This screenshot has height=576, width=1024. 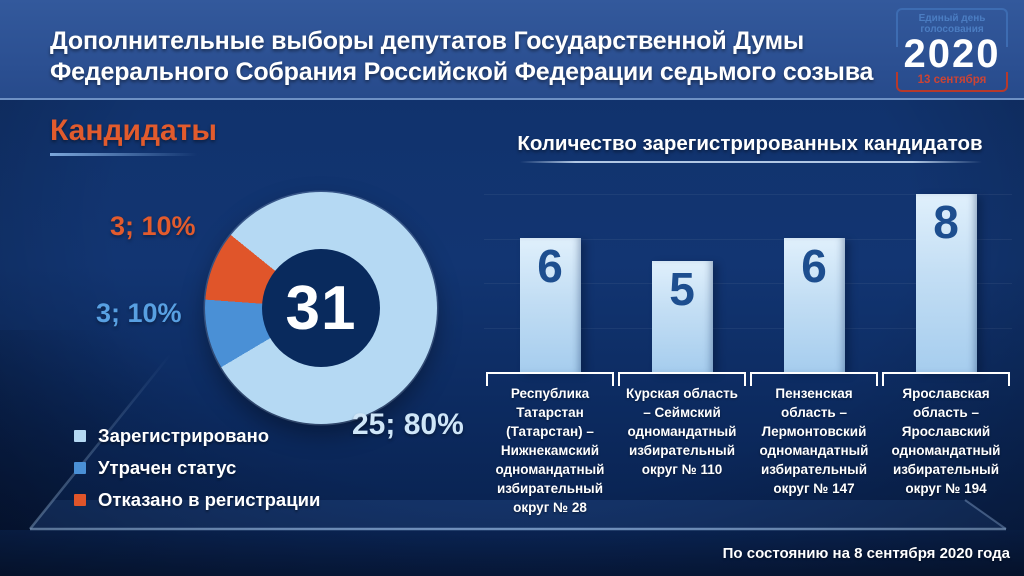 I want to click on pie-heading-underline, so click(x=123, y=154).